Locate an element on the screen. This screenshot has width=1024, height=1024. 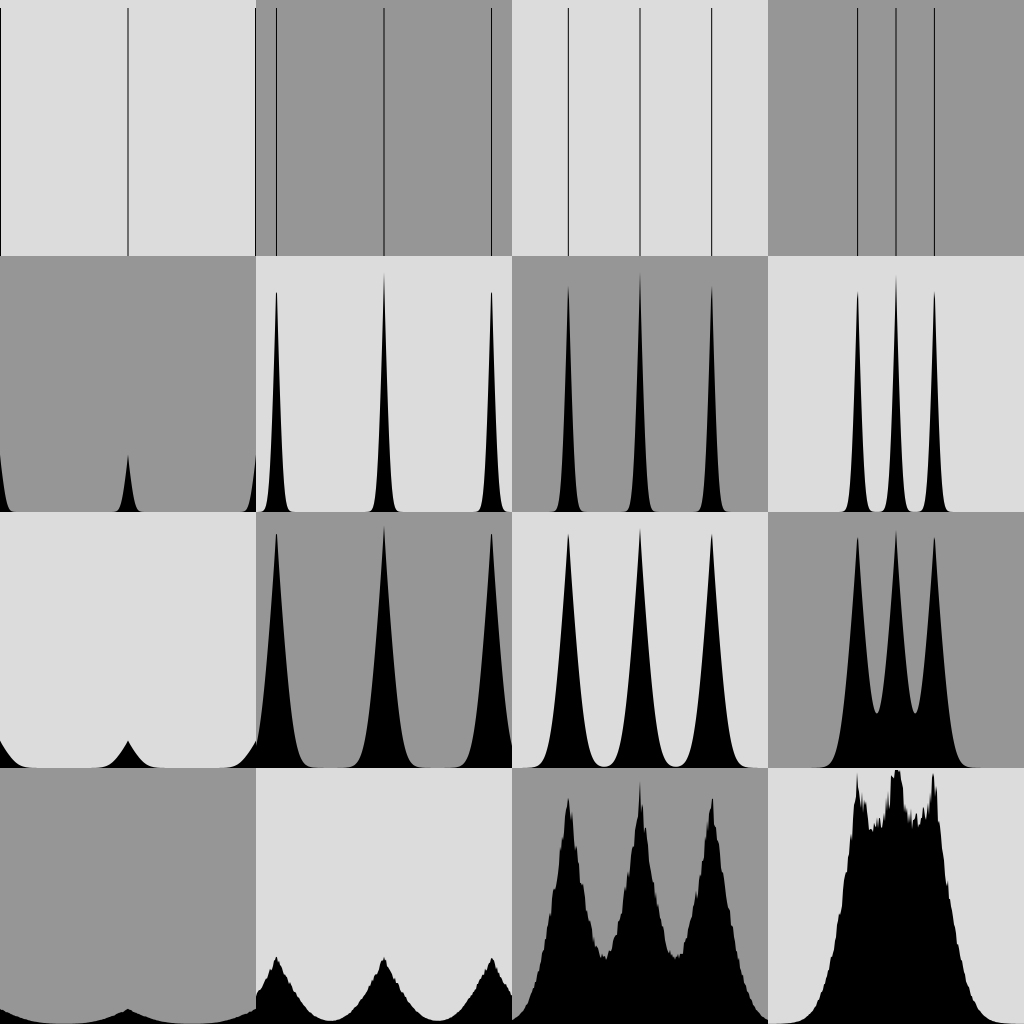
histogram-panel-r1-c0 is located at coordinates (128, 384).